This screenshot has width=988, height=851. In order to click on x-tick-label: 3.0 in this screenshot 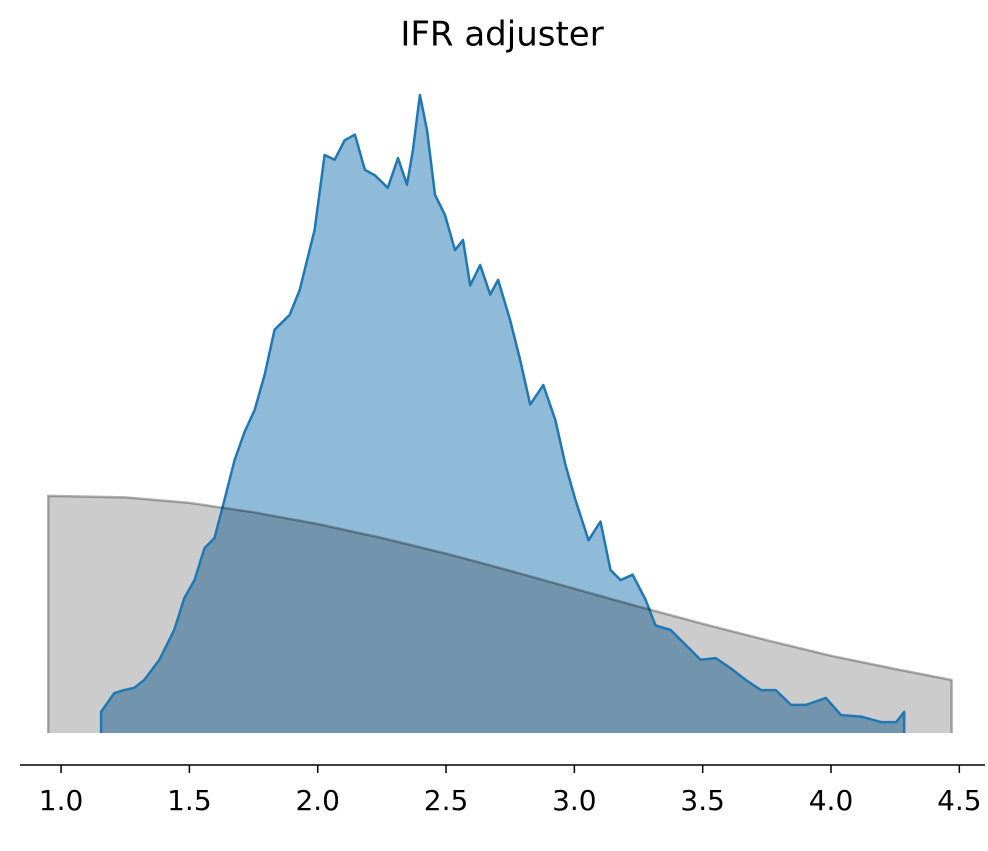, I will do `click(574, 800)`.